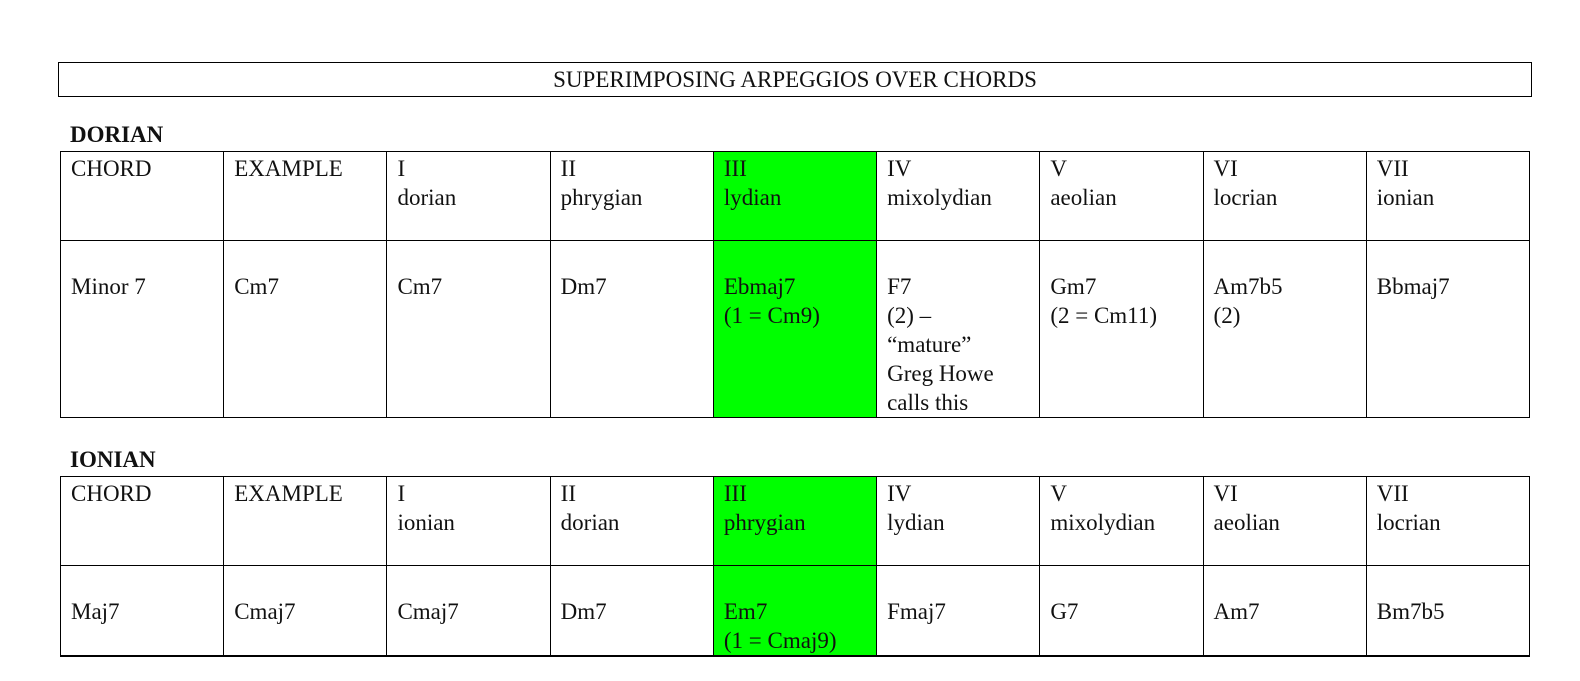  Describe the element at coordinates (1284, 521) in the screenshot. I see `header-cell: VI aeolian` at that location.